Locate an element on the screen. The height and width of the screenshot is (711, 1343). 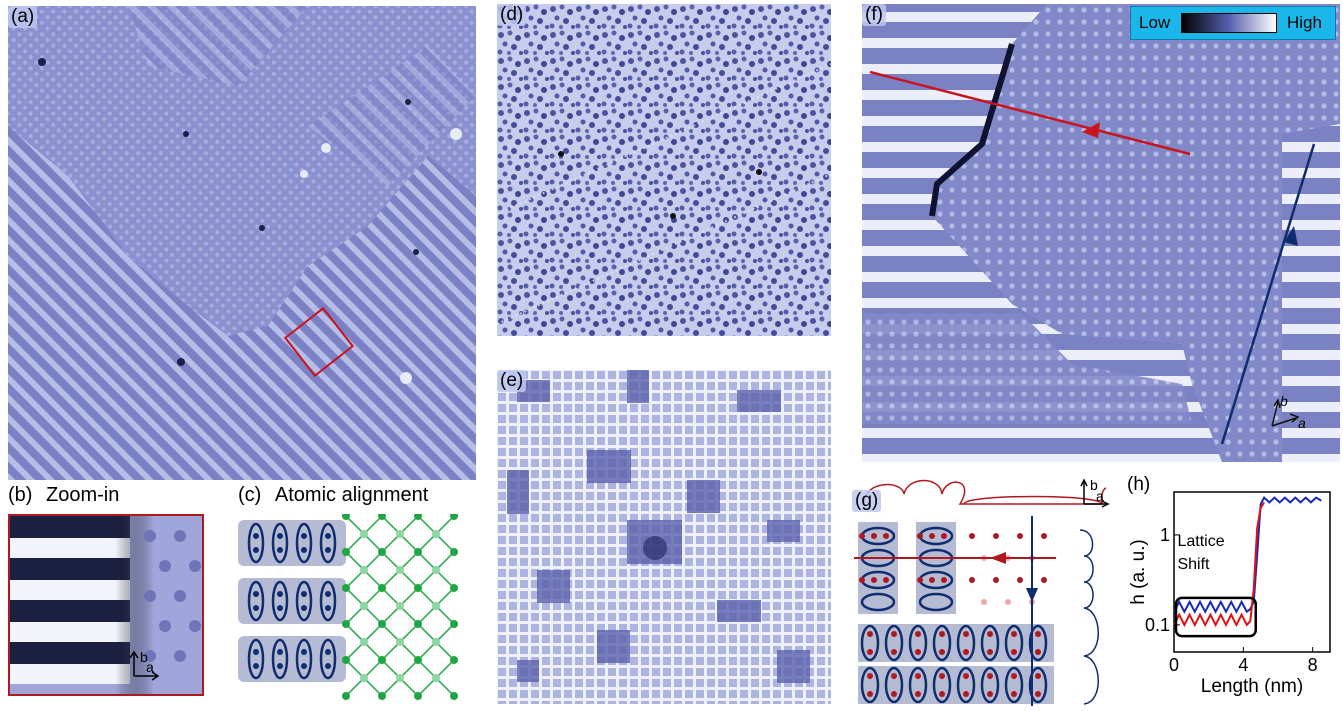
panel-d-image is located at coordinates (664, 170).